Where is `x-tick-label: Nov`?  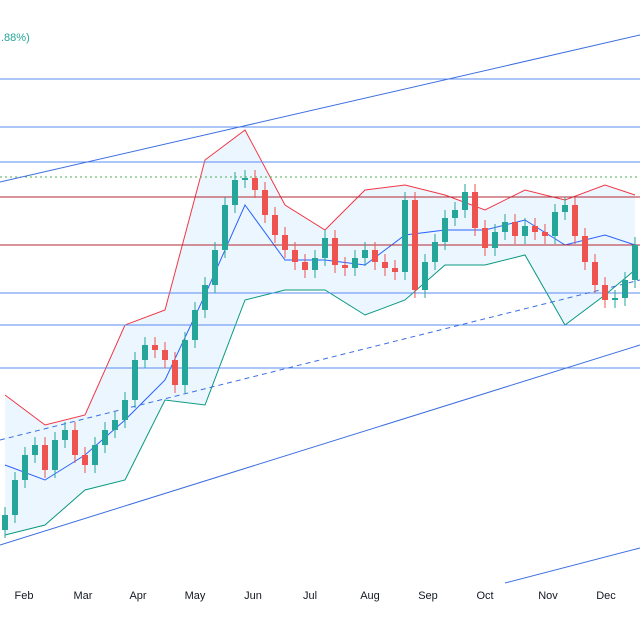 x-tick-label: Nov is located at coordinates (548, 596).